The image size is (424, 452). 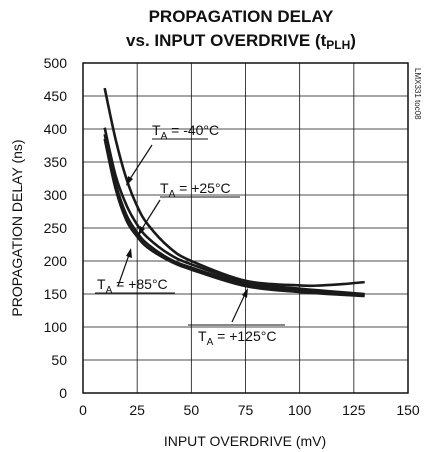 What do you see at coordinates (300, 410) in the screenshot?
I see `x-tick-label: 100` at bounding box center [300, 410].